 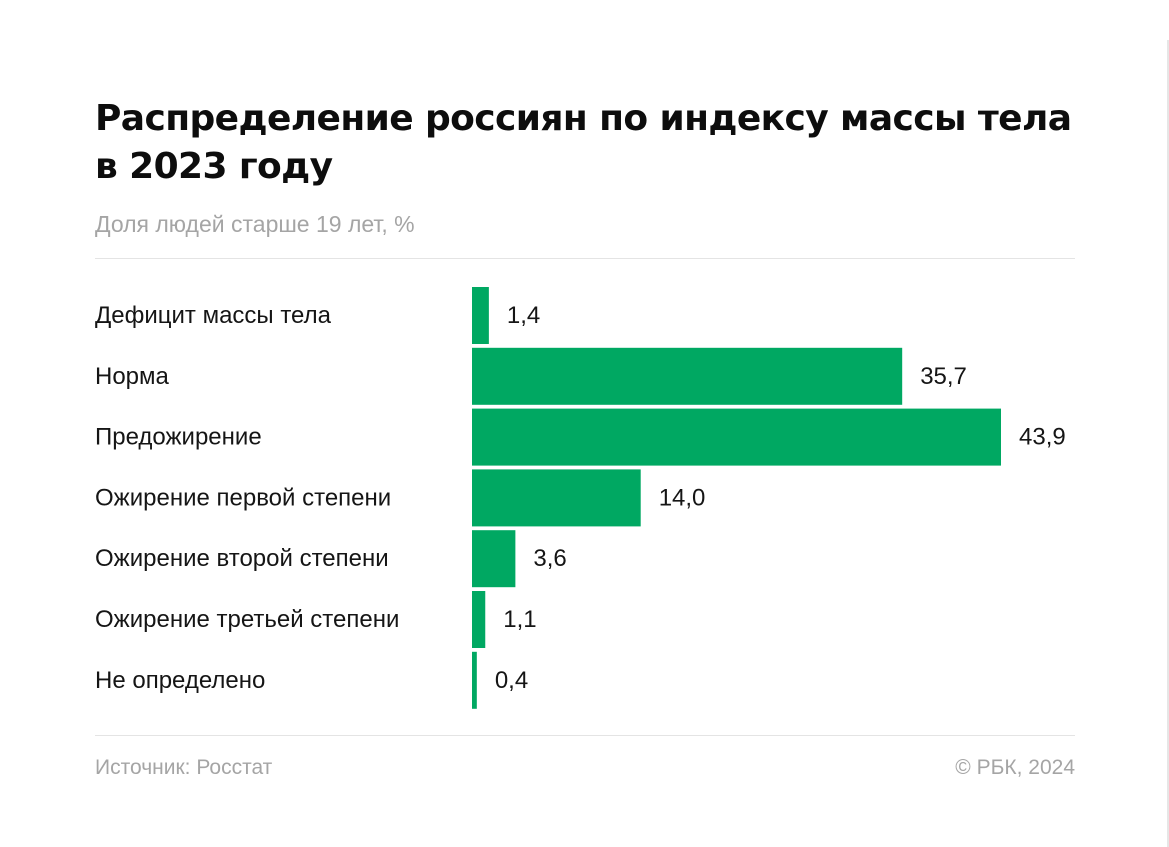 What do you see at coordinates (511, 680) in the screenshot?
I see `value-label: 0,4` at bounding box center [511, 680].